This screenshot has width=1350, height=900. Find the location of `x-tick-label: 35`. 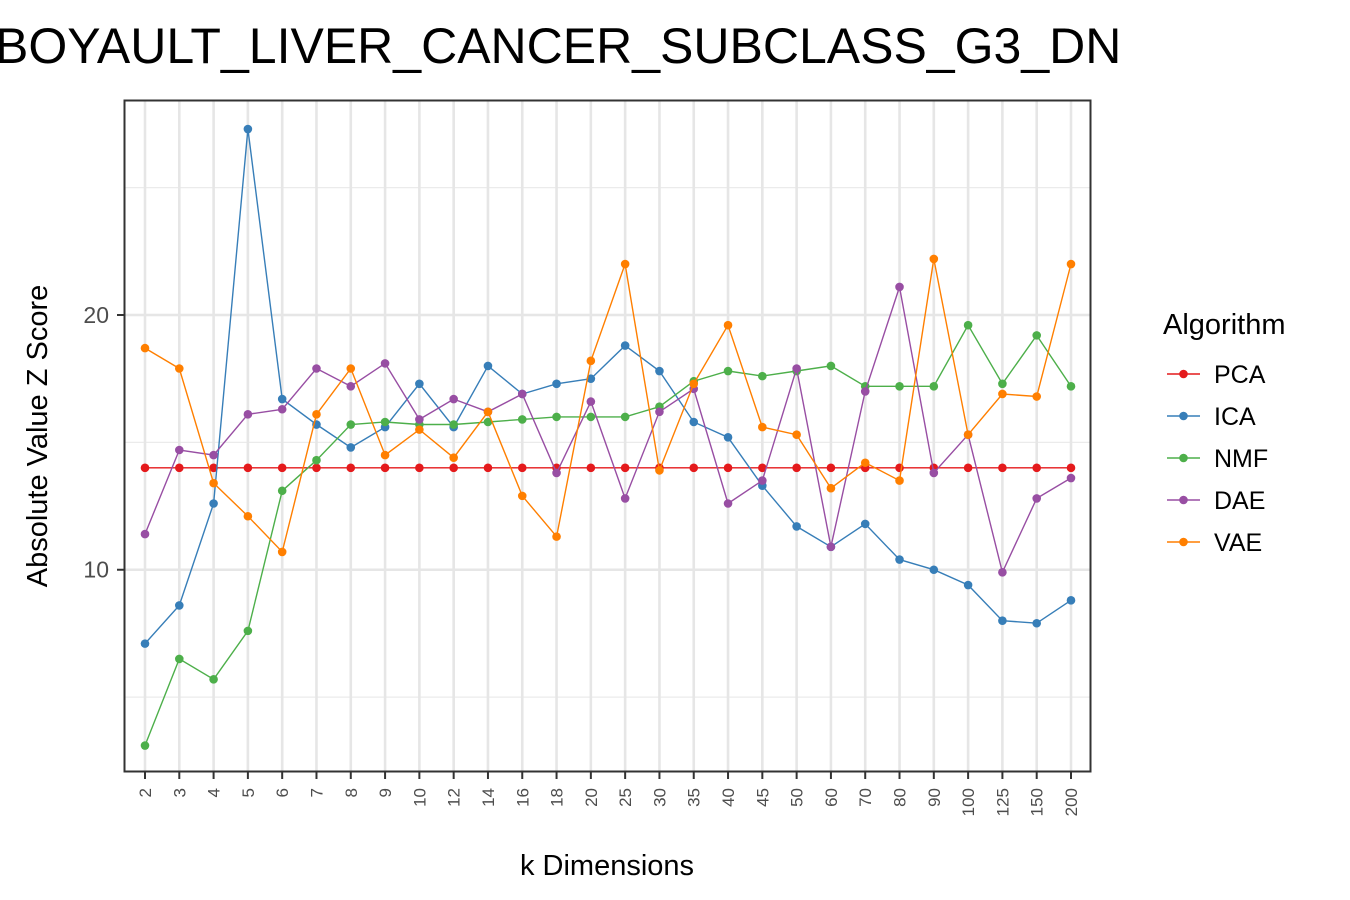

x-tick-label: 35 is located at coordinates (694, 797).